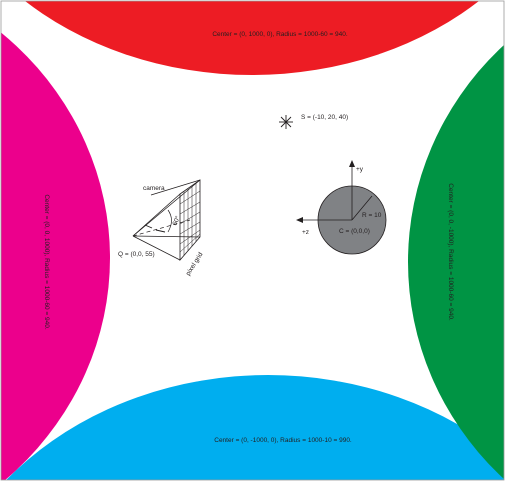 The image size is (505, 481). I want to click on top-sphere, so click(252, 38).